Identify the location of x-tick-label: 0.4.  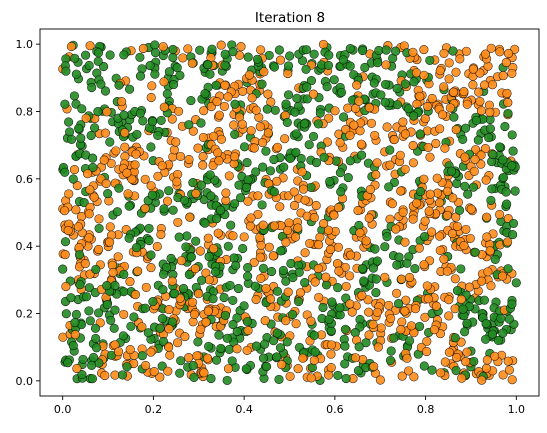
(244, 409).